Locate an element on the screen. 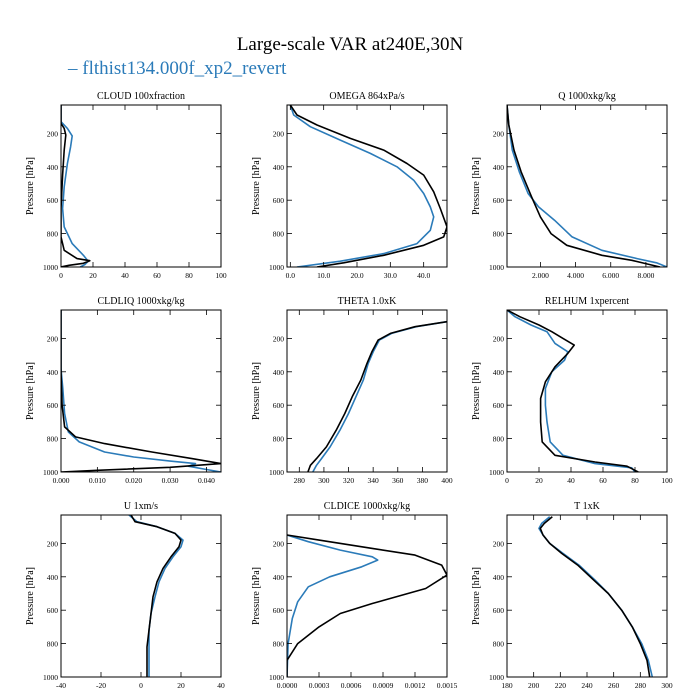  x-tick-label: 8.000 is located at coordinates (645, 275).